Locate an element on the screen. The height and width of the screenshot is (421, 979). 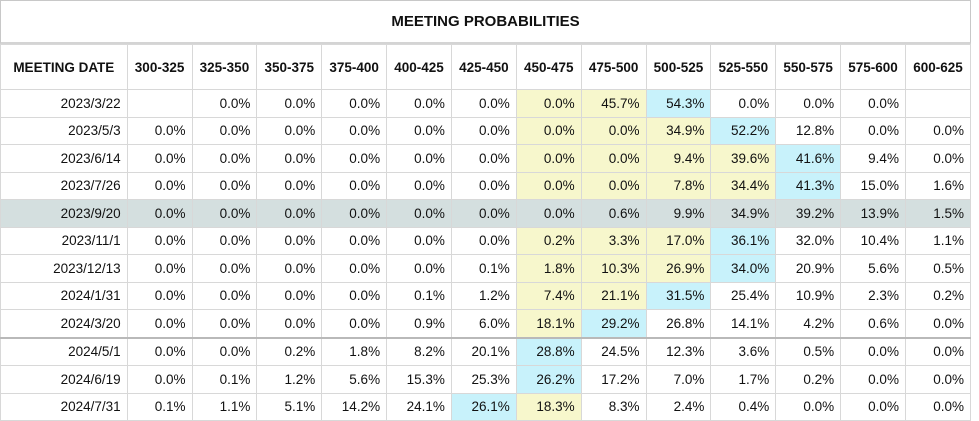
meeting-date-cell: 2024/7/31 is located at coordinates (64, 406).